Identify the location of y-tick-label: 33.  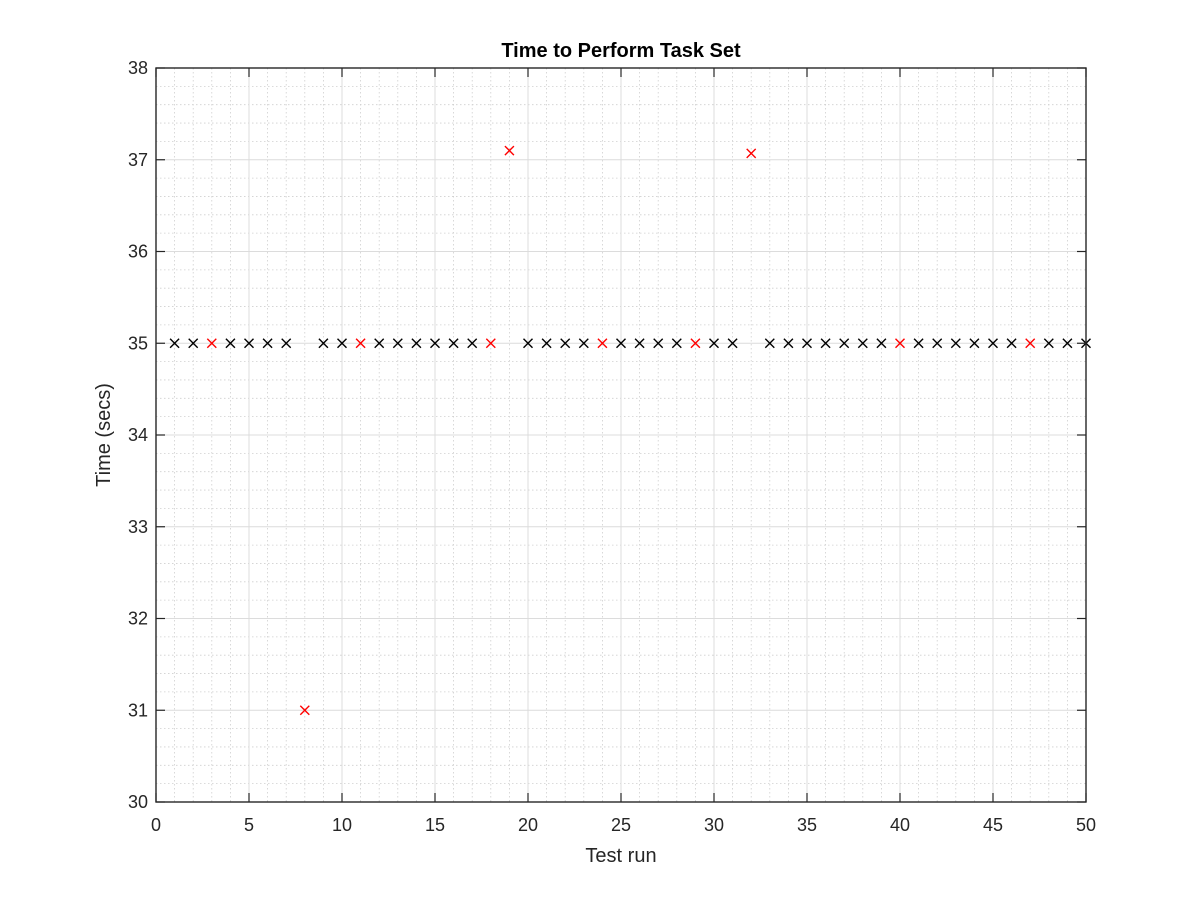
(138, 527).